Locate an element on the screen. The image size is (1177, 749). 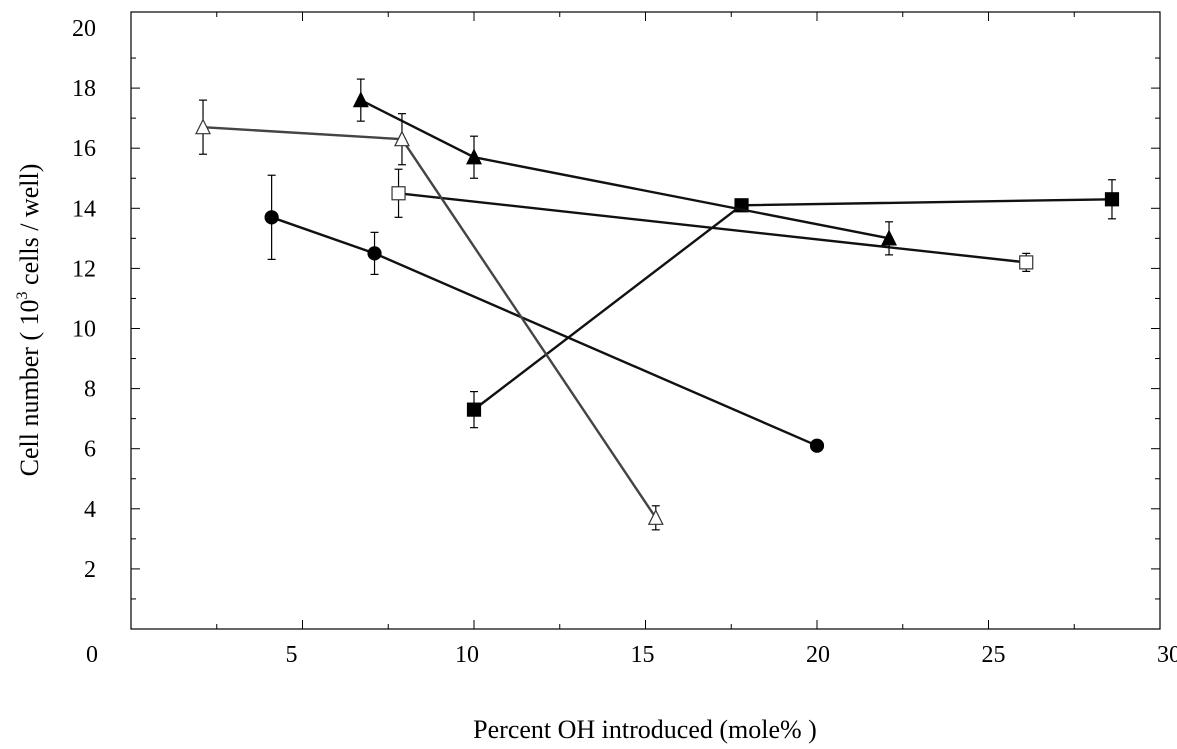
x-tick-label: 25 is located at coordinates (994, 655).